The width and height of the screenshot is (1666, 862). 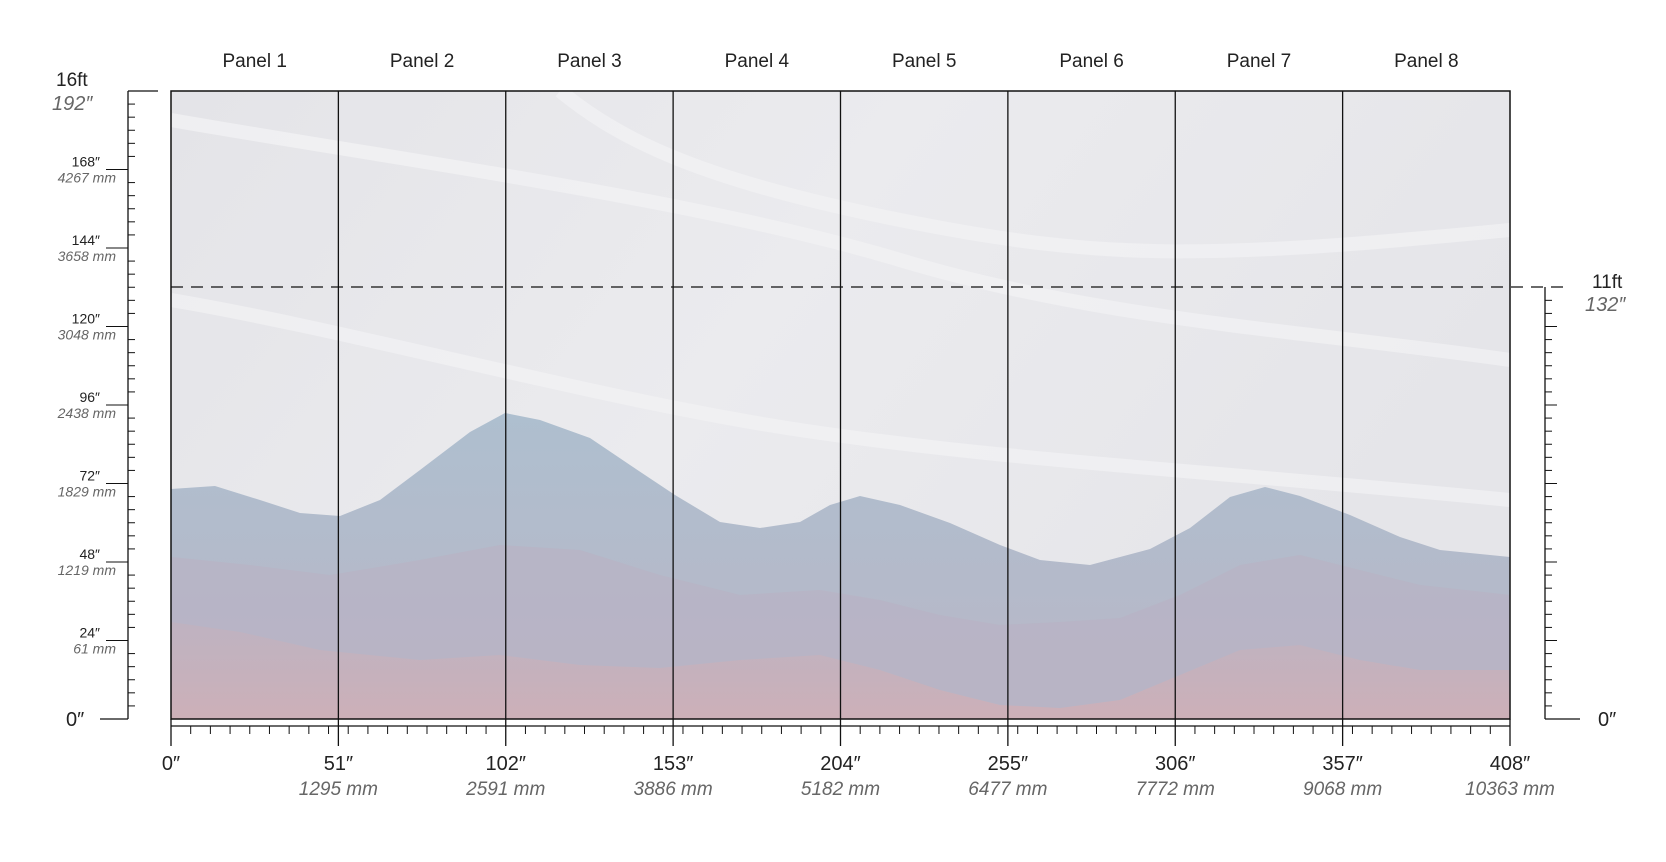 What do you see at coordinates (1342, 789) in the screenshot?
I see `bottom-mm-label: 9068 mm` at bounding box center [1342, 789].